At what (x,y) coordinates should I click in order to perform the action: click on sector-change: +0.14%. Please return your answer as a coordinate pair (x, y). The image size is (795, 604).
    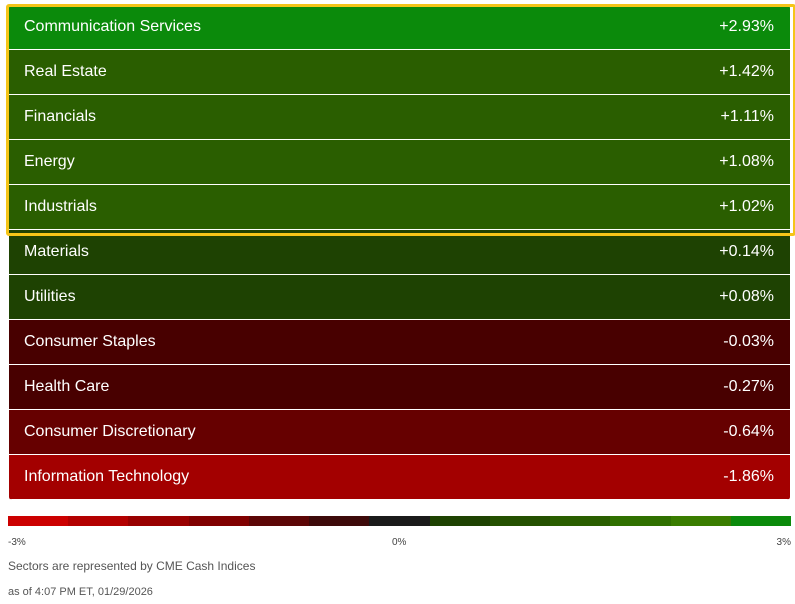
    Looking at the image, I should click on (746, 251).